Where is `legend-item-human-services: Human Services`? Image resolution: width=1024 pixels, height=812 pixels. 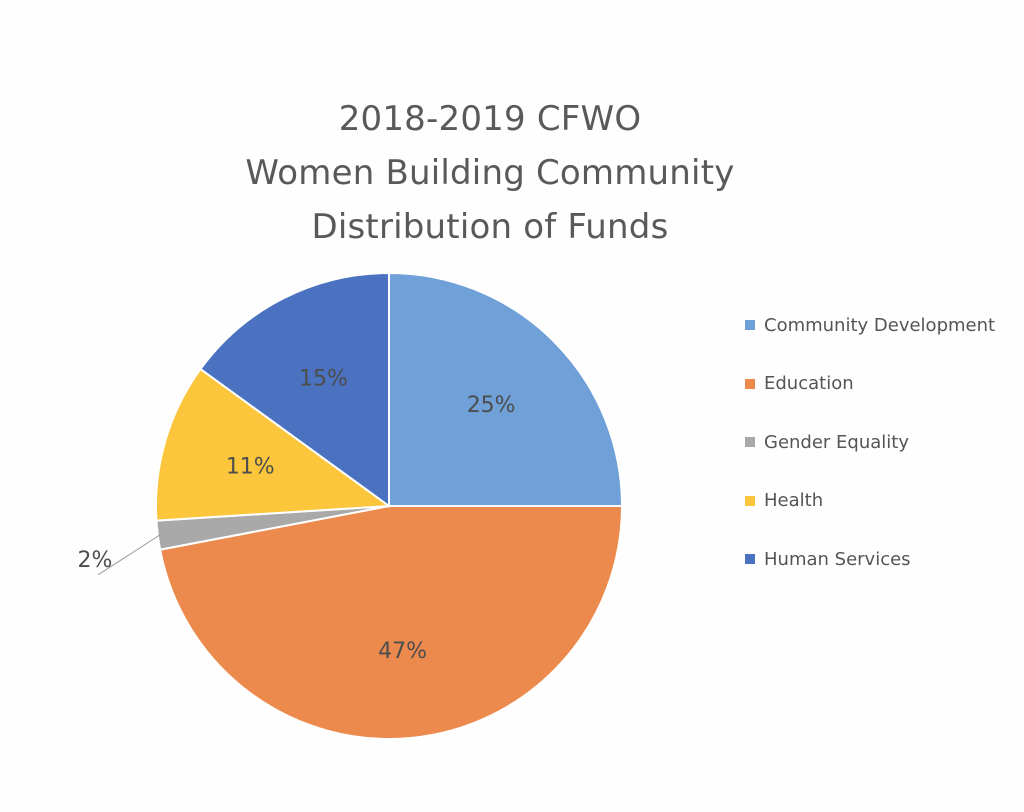
legend-item-human-services: Human Services is located at coordinates (880, 559).